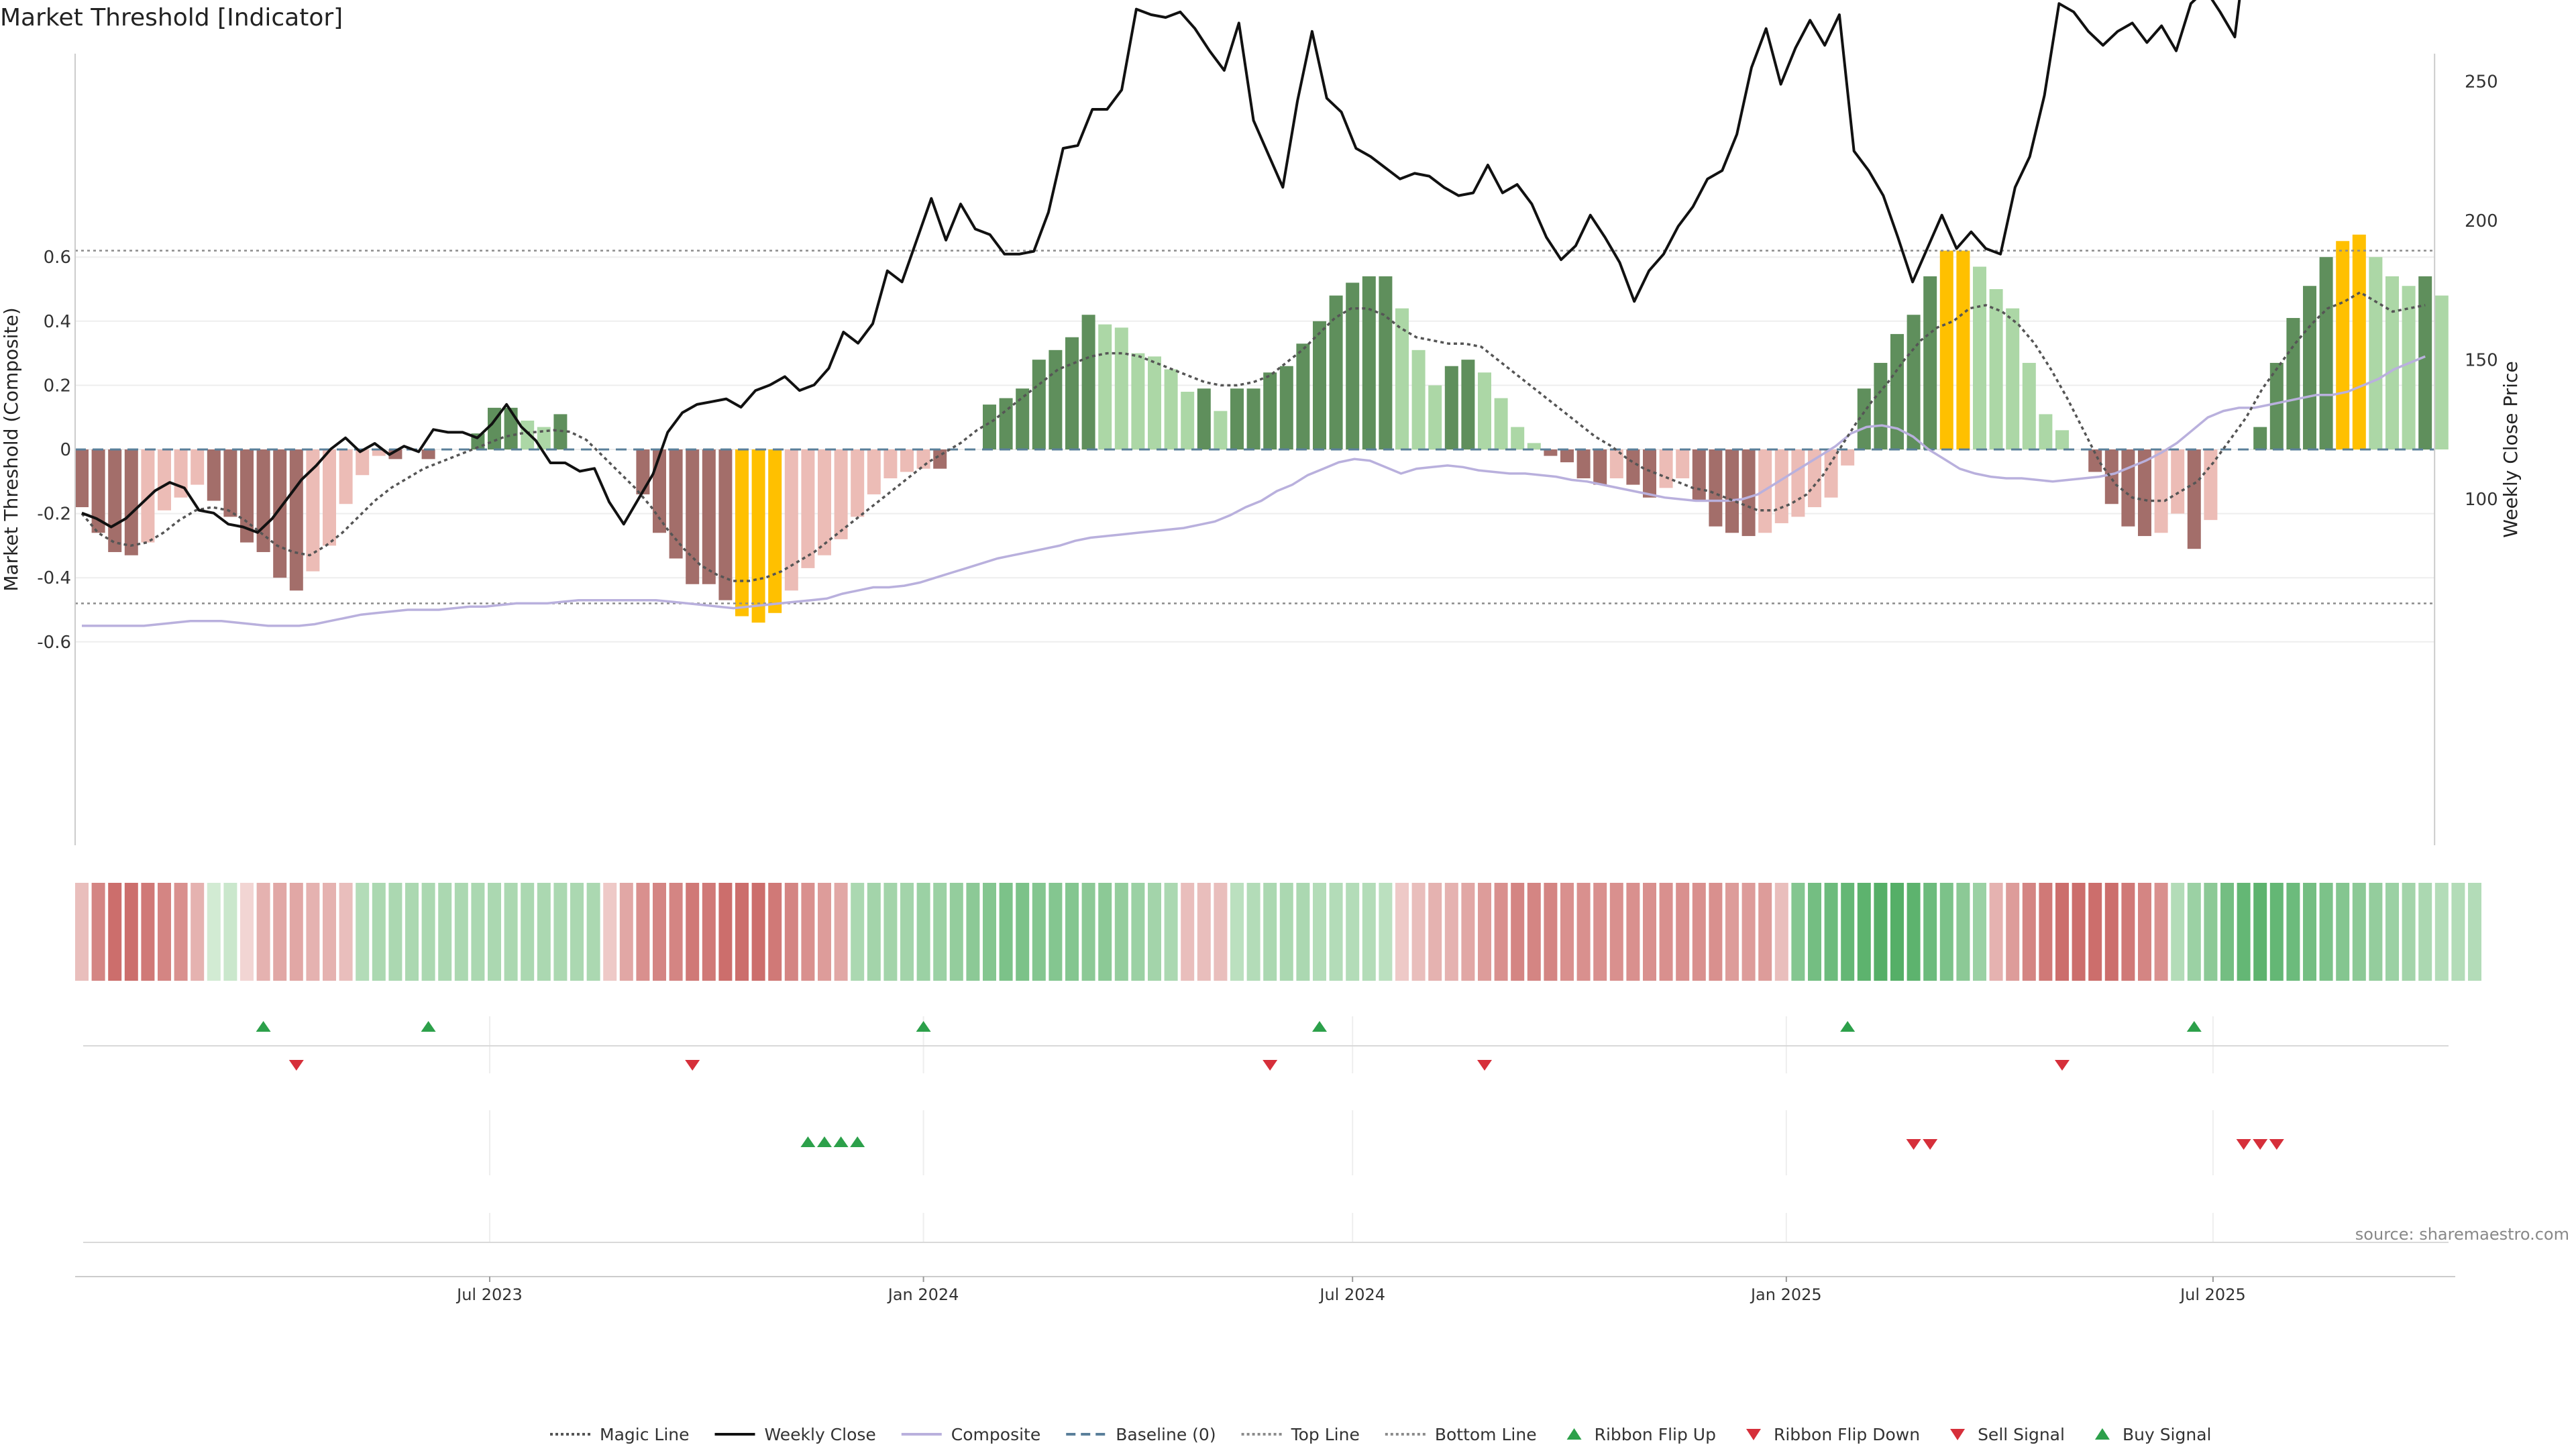 Image resolution: width=2576 pixels, height=1449 pixels. I want to click on legend-item: Baseline (0), so click(1141, 1434).